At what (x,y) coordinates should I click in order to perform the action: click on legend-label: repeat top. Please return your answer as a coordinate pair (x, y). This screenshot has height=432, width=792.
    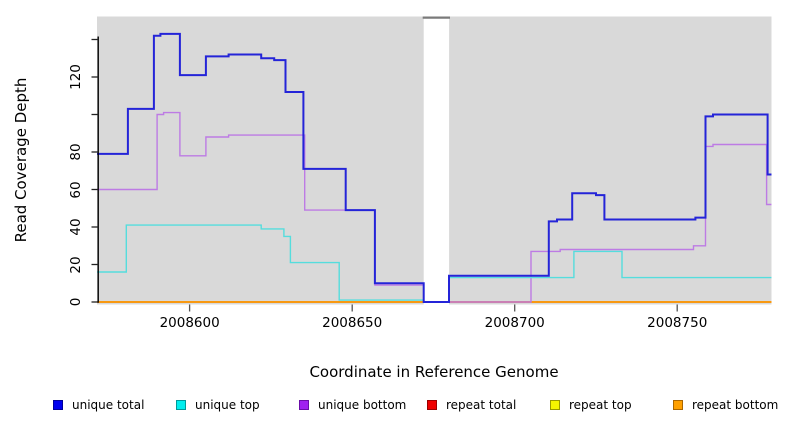
    Looking at the image, I should click on (600, 405).